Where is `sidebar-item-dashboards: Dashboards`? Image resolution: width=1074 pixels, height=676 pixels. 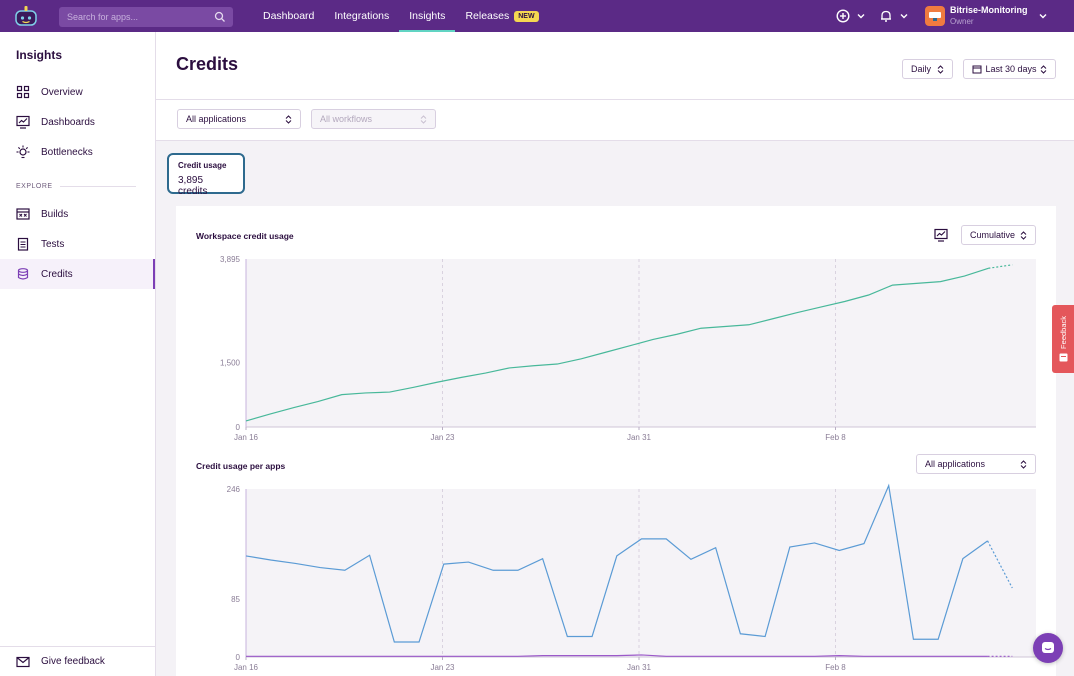 sidebar-item-dashboards: Dashboards is located at coordinates (77, 122).